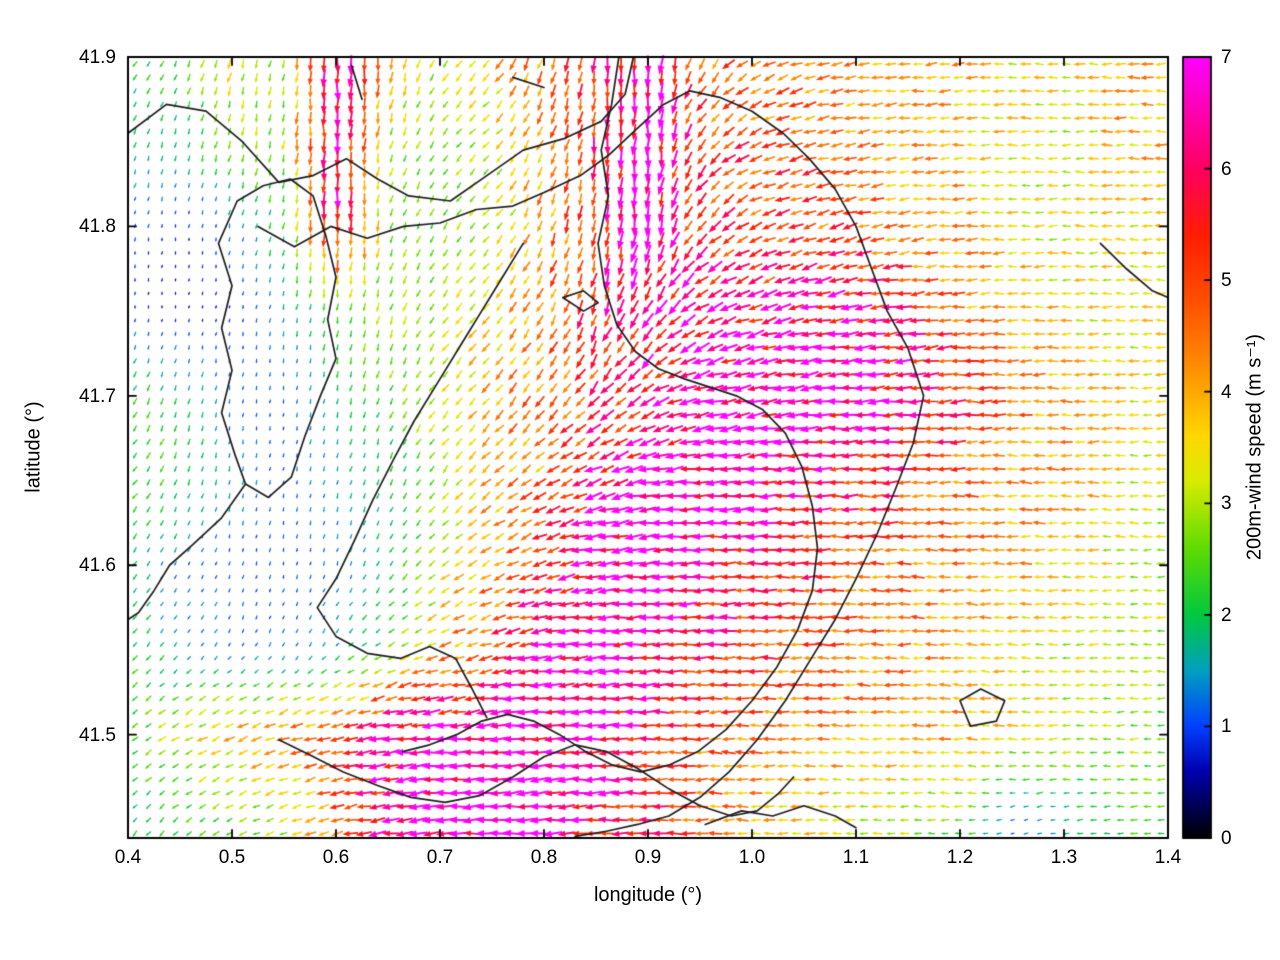 Image resolution: width=1280 pixels, height=960 pixels. I want to click on y-tick-label: 41.9, so click(97, 57).